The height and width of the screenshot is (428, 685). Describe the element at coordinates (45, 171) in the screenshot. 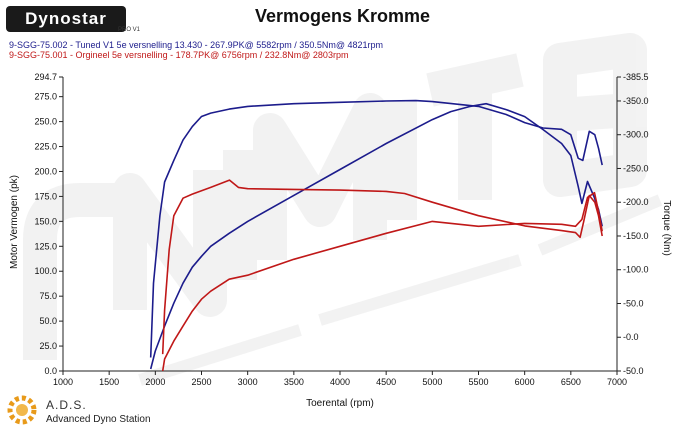

I see `y-tick-label: 200.0` at that location.